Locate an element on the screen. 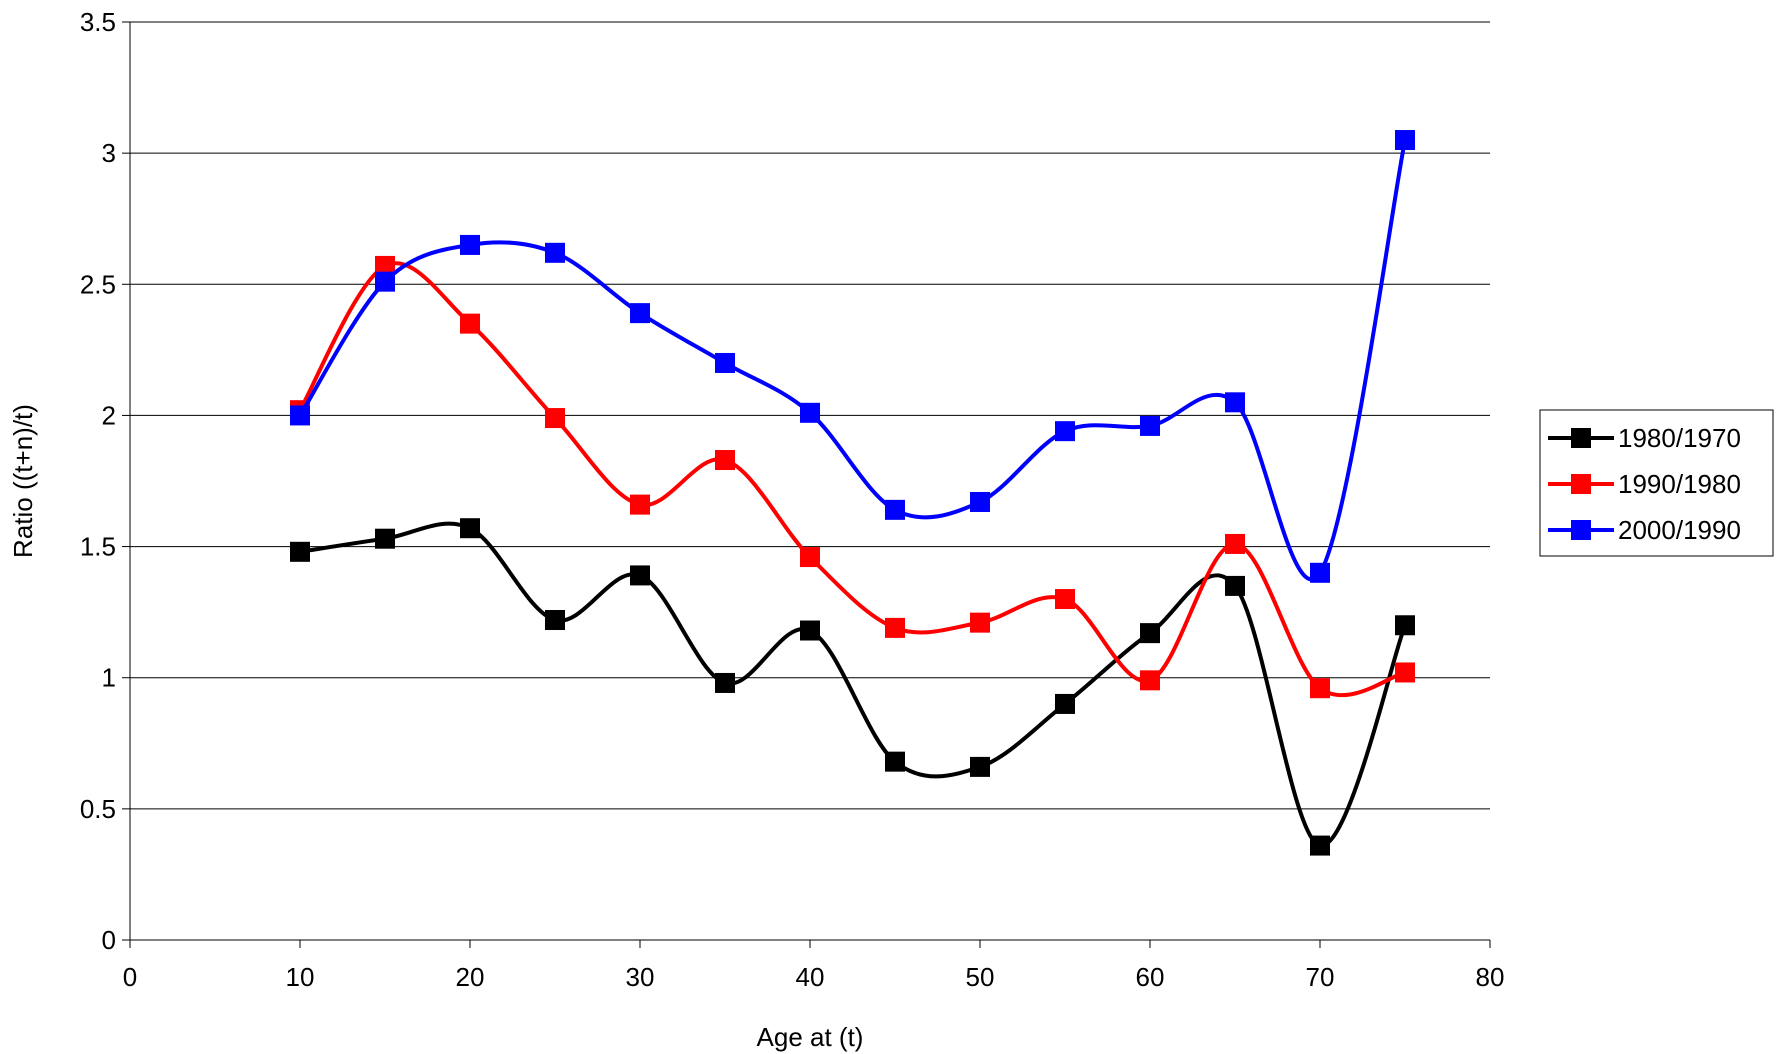  y-tick-label: 3.5 is located at coordinates (98, 22).